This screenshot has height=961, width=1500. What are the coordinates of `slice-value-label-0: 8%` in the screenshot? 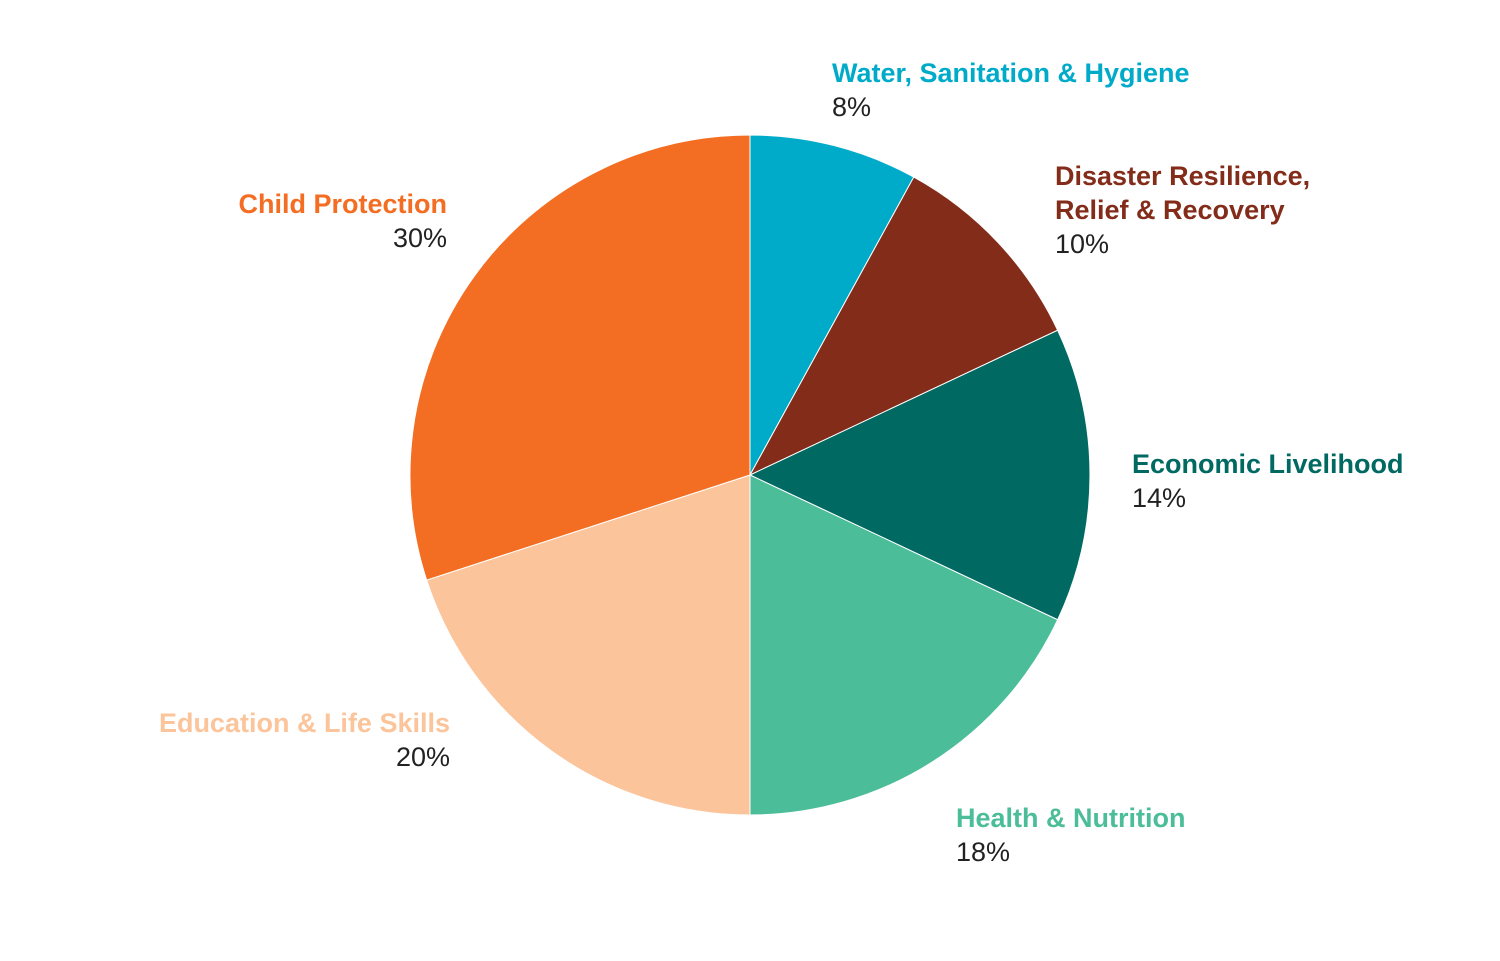 It's located at (851, 107).